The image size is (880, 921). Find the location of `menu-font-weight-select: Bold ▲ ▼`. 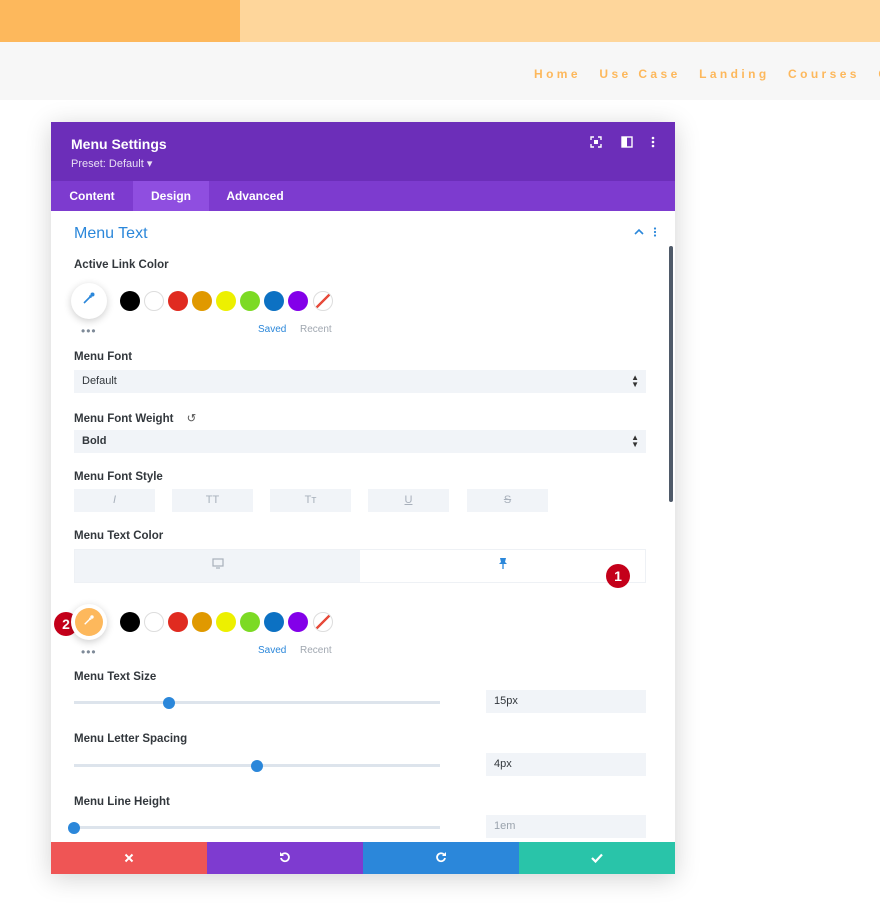

menu-font-weight-select: Bold ▲ ▼ is located at coordinates (360, 441).